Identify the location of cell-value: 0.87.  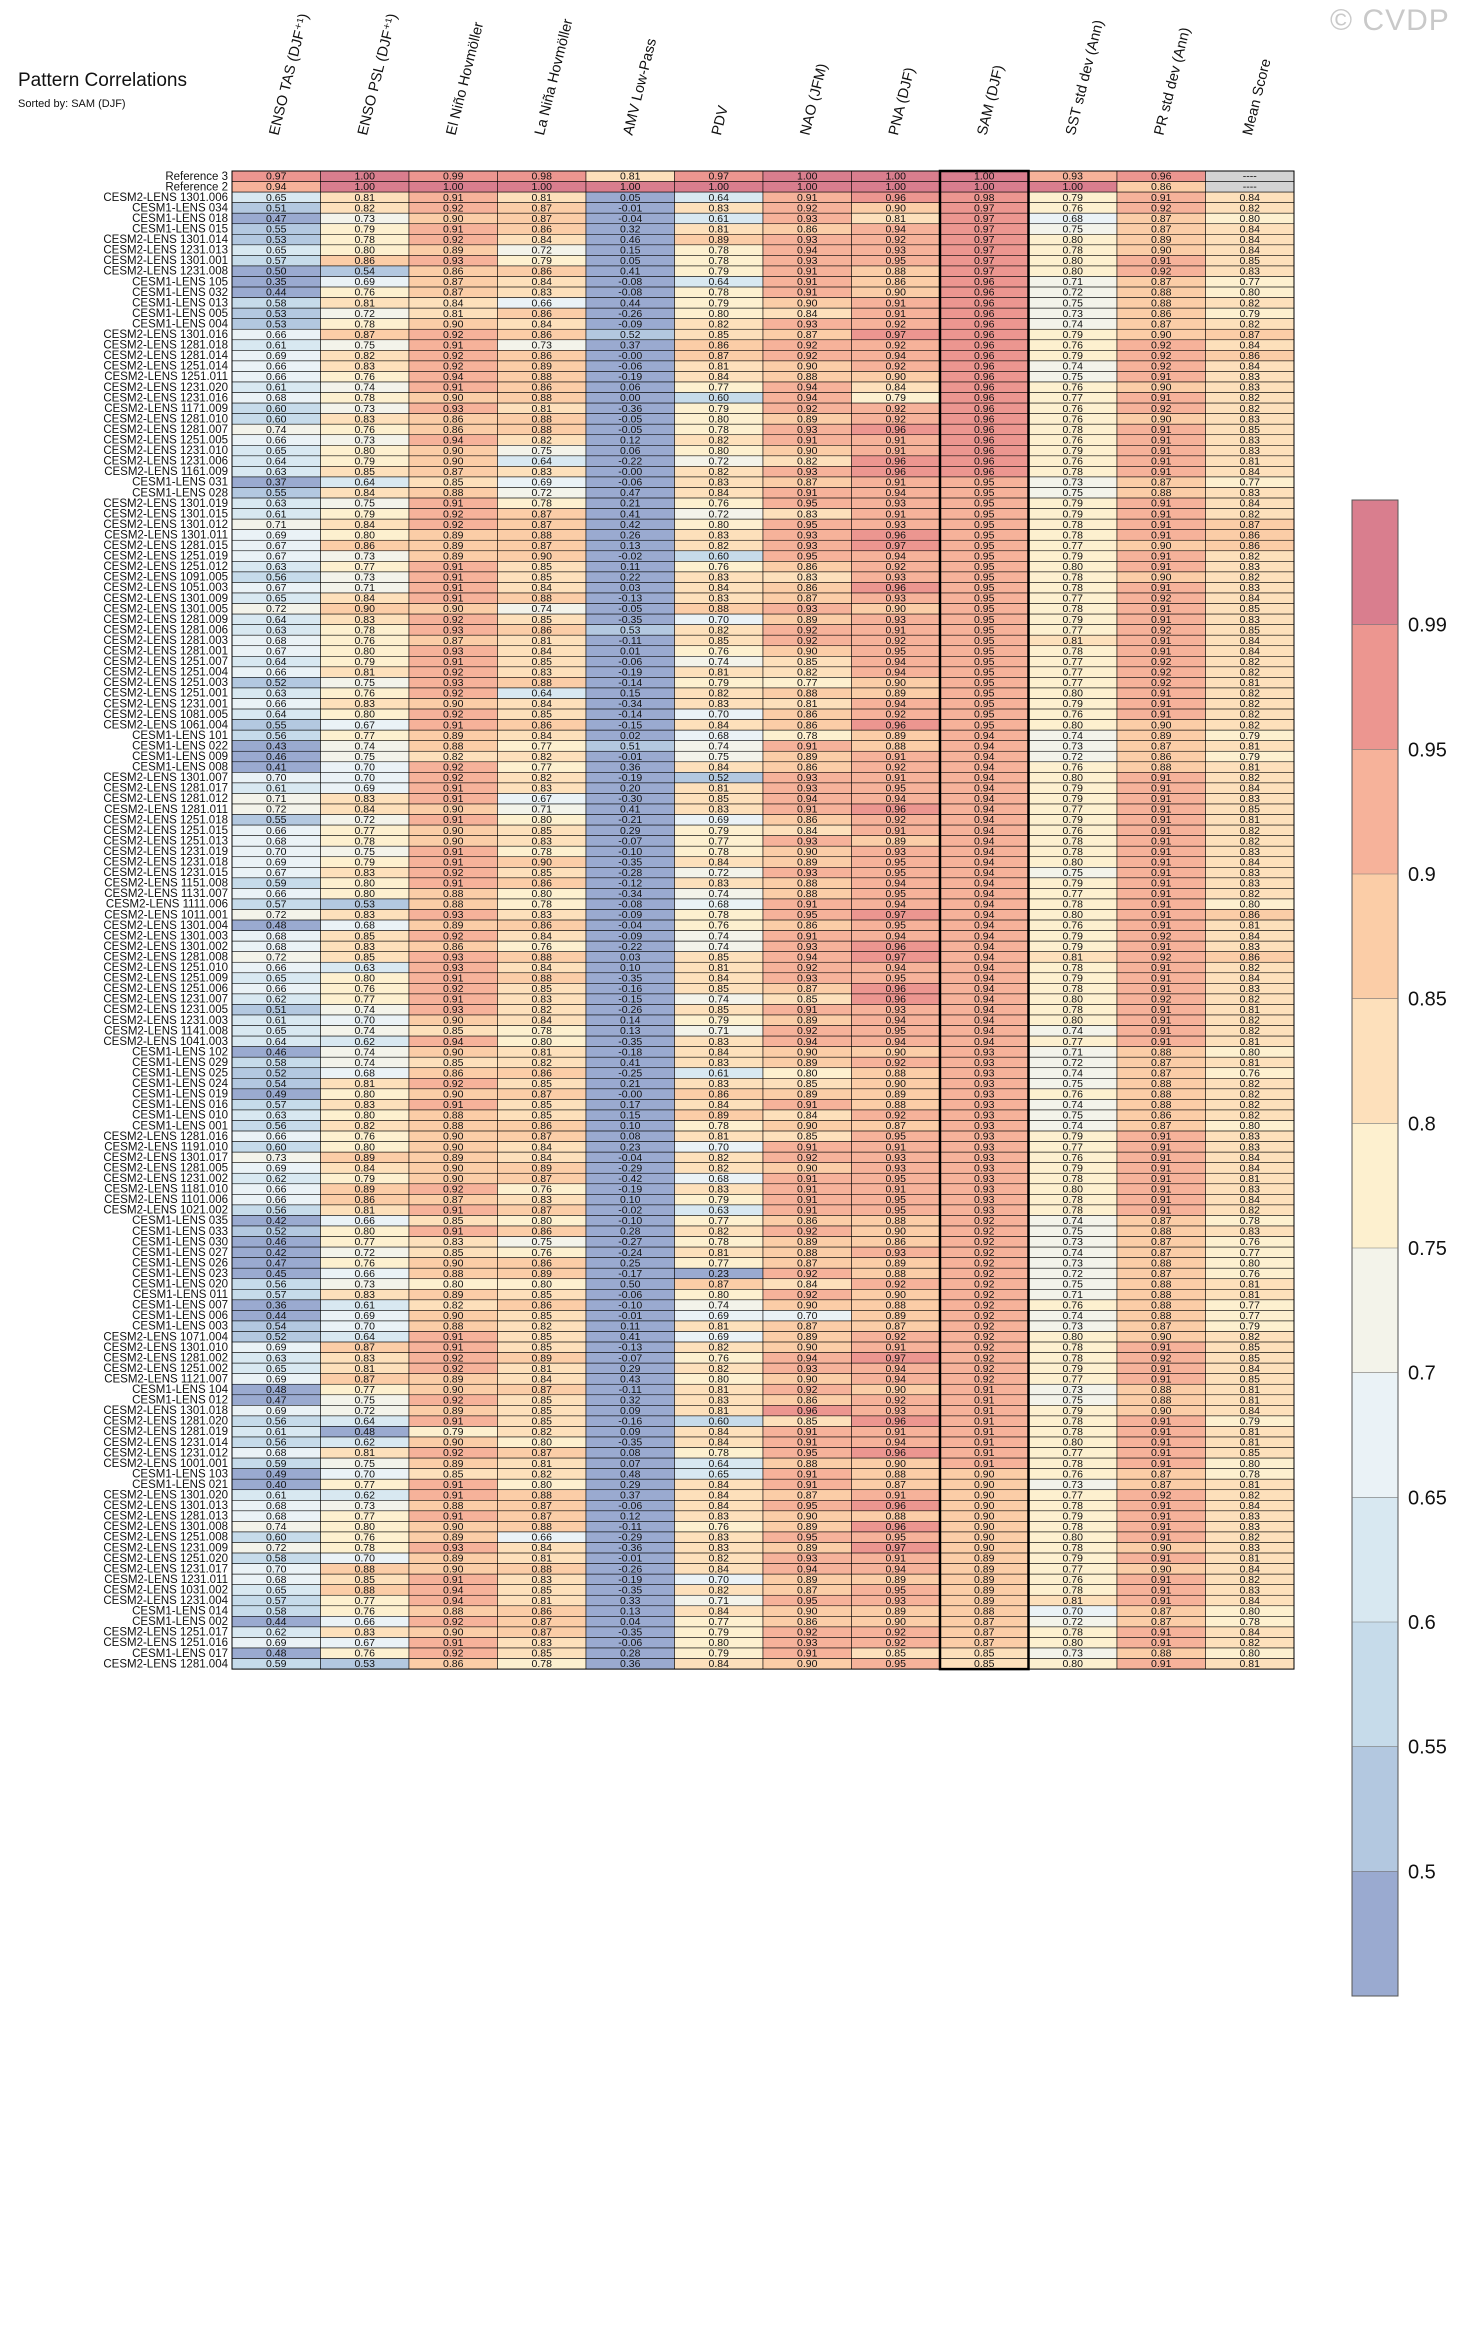
(1161, 324).